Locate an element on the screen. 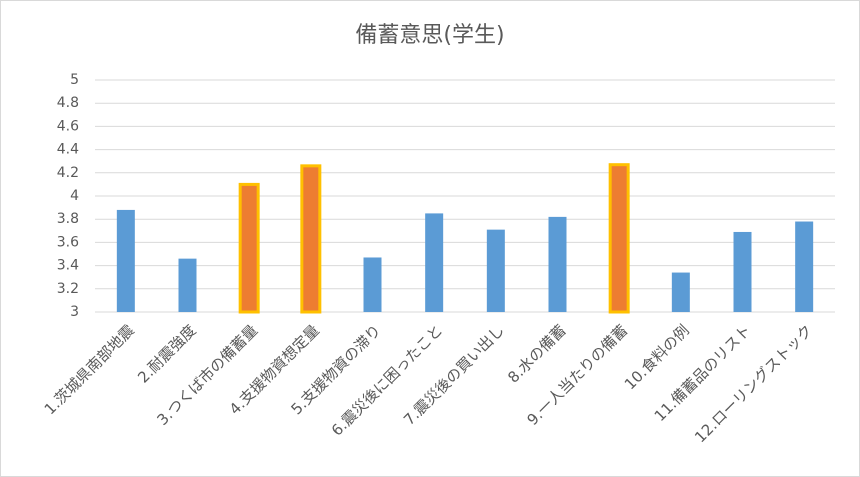 Image resolution: width=860 pixels, height=477 pixels. y-tick-label: 3 is located at coordinates (74, 312).